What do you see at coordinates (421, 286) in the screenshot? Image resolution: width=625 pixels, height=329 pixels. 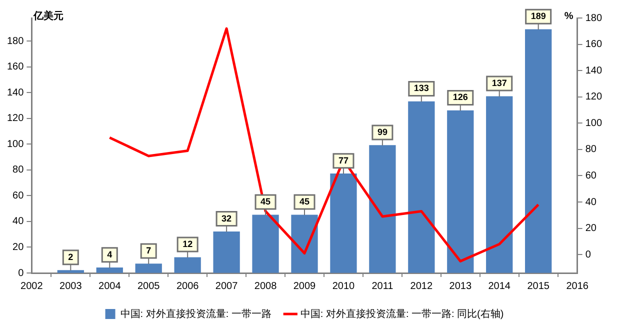 I see `x-tick-label: 2012` at bounding box center [421, 286].